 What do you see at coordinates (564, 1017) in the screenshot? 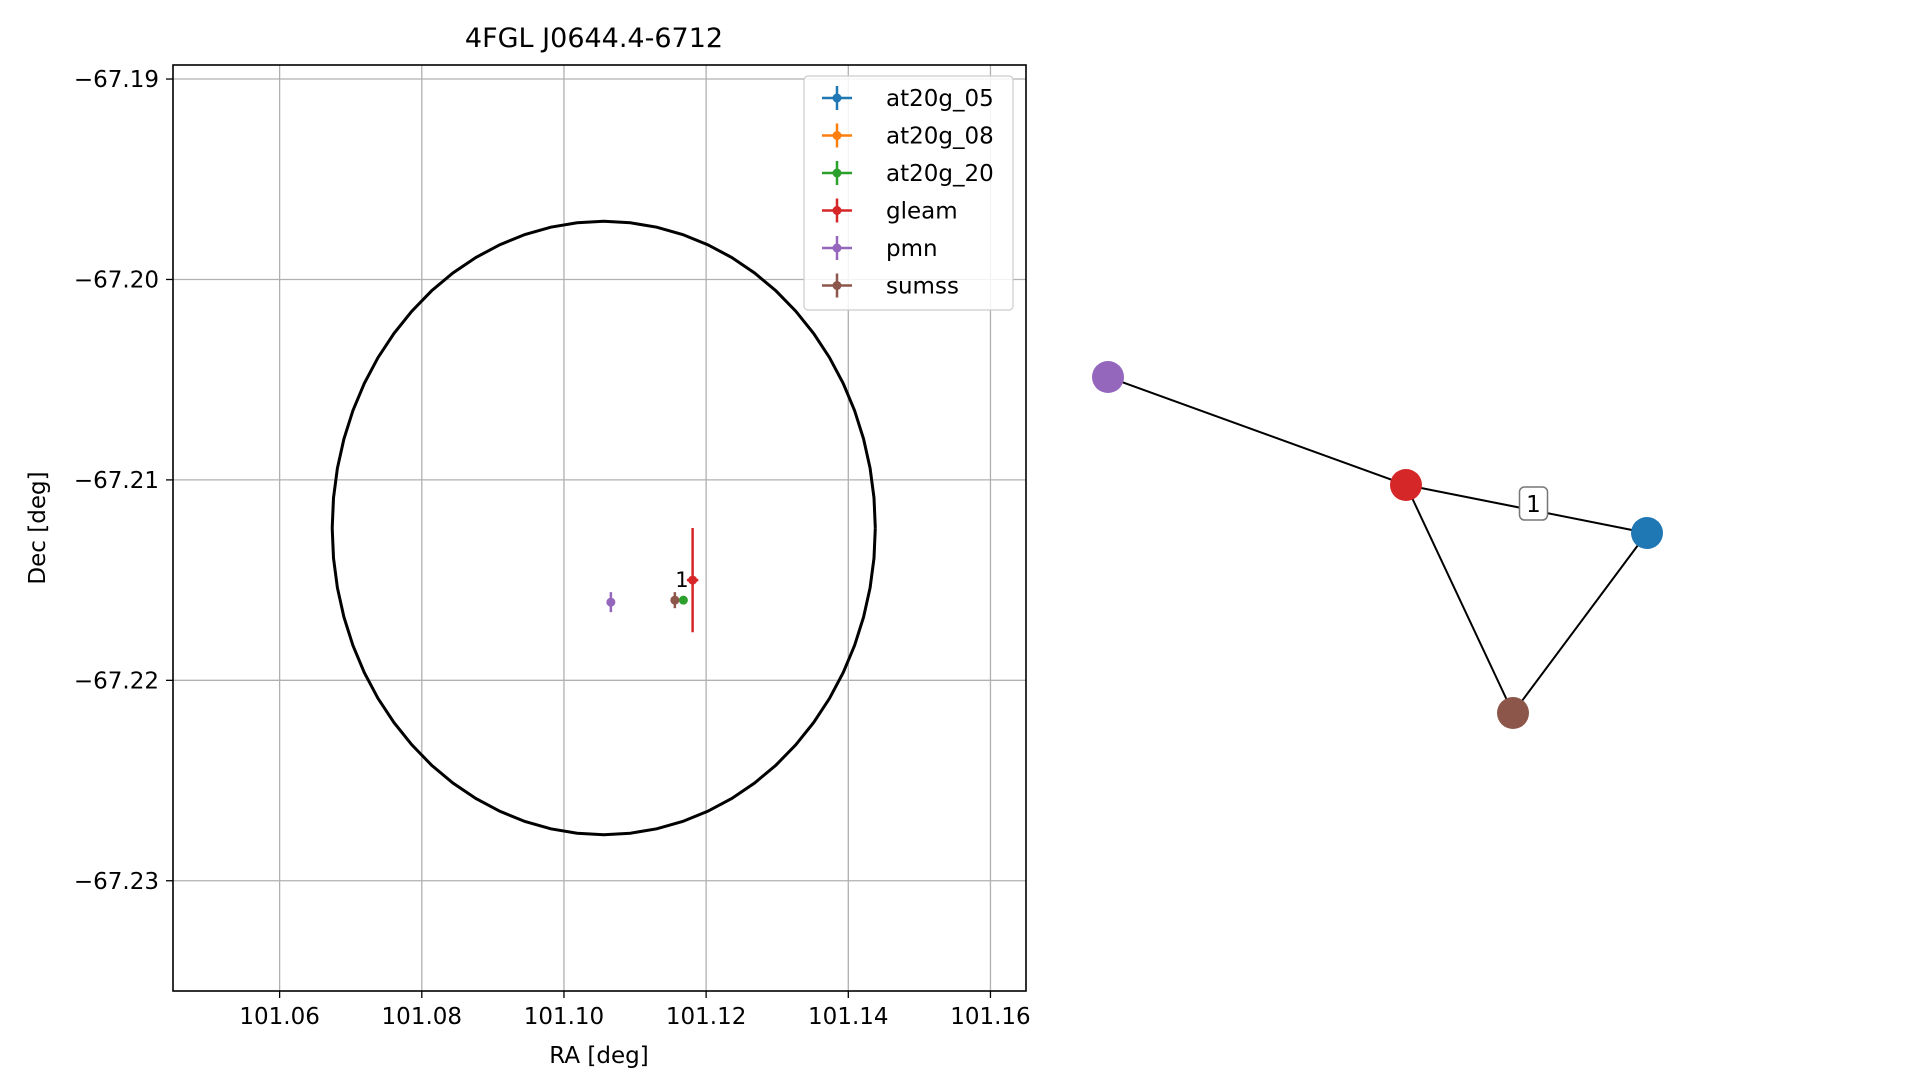
I see `x-tick-label: 101.10` at bounding box center [564, 1017].